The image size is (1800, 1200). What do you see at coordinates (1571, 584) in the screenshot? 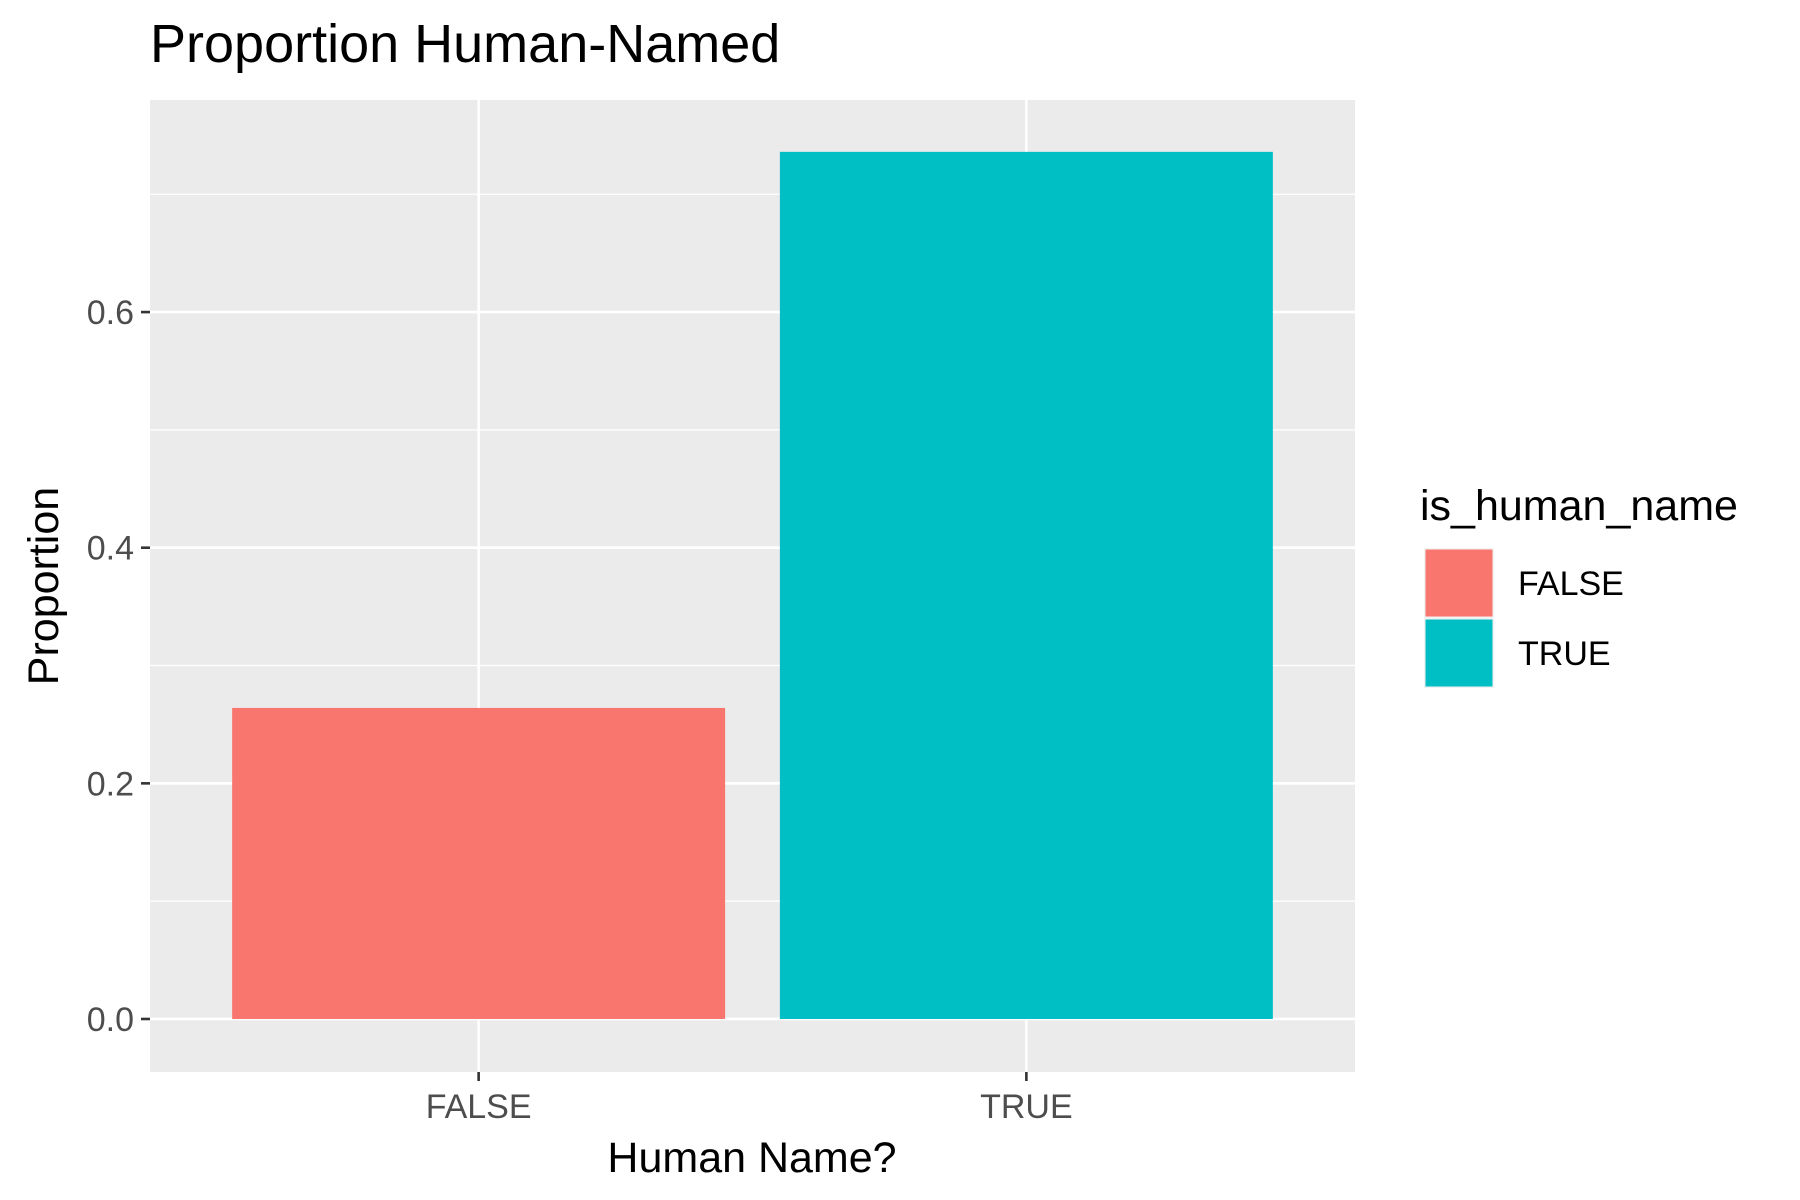
I see `legend-label: FALSE` at bounding box center [1571, 584].